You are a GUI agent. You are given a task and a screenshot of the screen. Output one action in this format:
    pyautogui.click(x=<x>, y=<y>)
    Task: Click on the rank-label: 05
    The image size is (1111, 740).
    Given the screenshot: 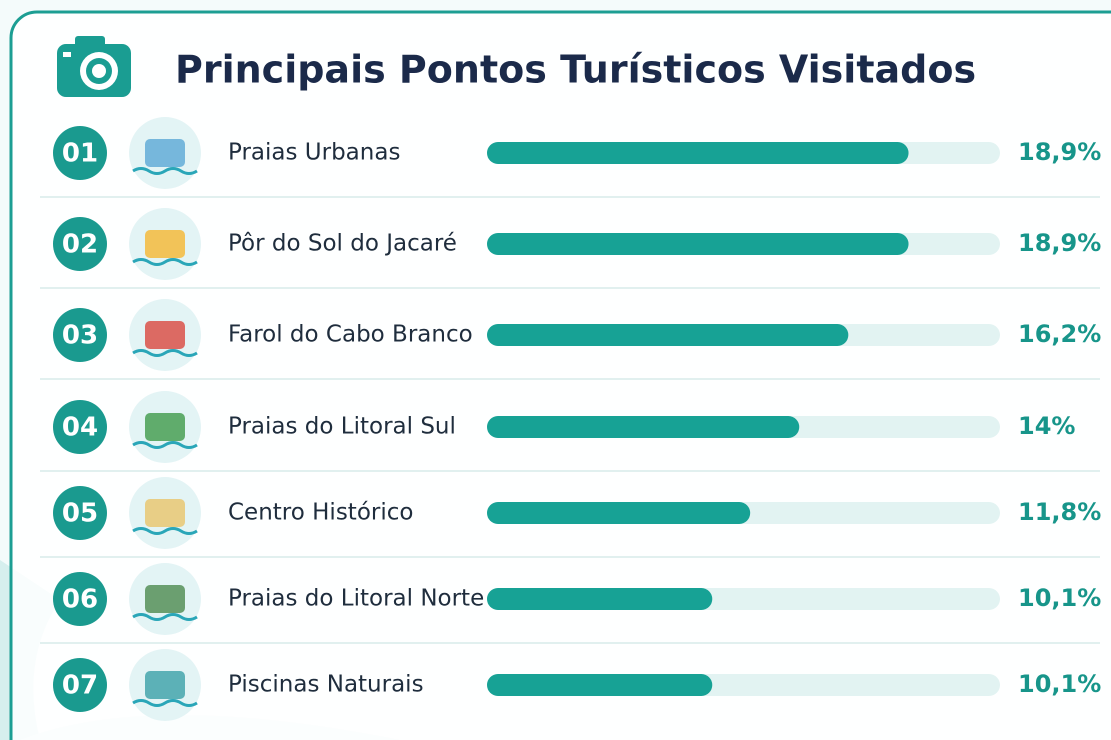 What is the action you would take?
    pyautogui.click(x=80, y=514)
    